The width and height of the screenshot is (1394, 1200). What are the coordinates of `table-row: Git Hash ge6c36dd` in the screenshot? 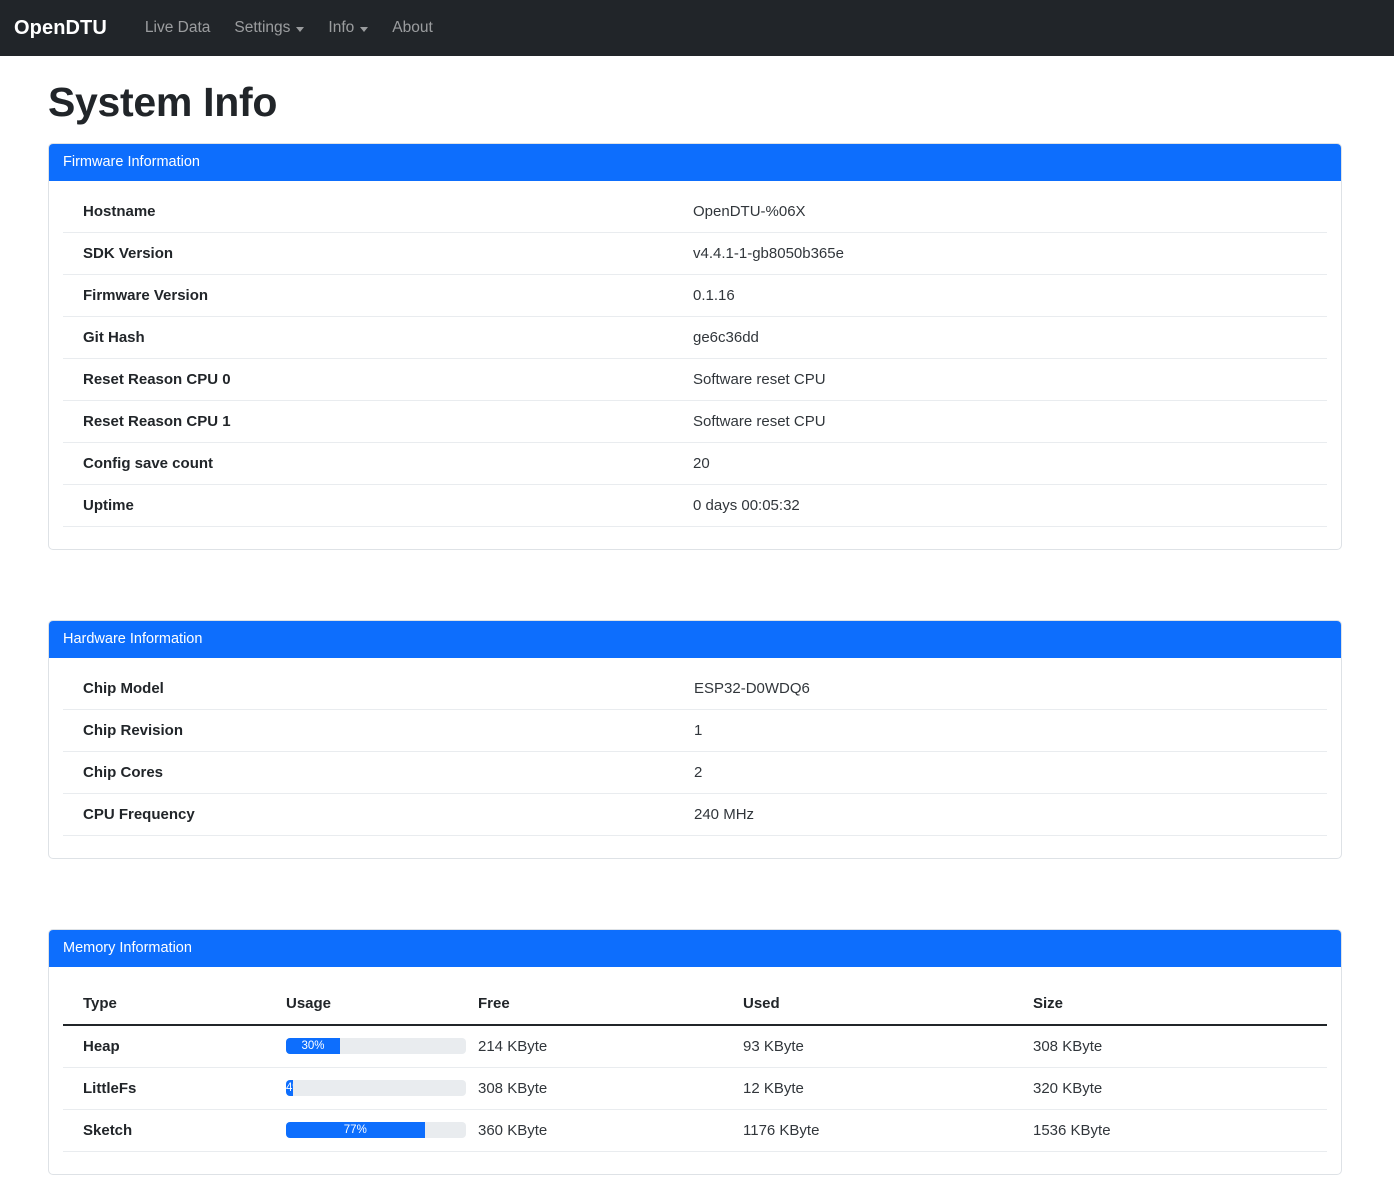 It's located at (695, 337).